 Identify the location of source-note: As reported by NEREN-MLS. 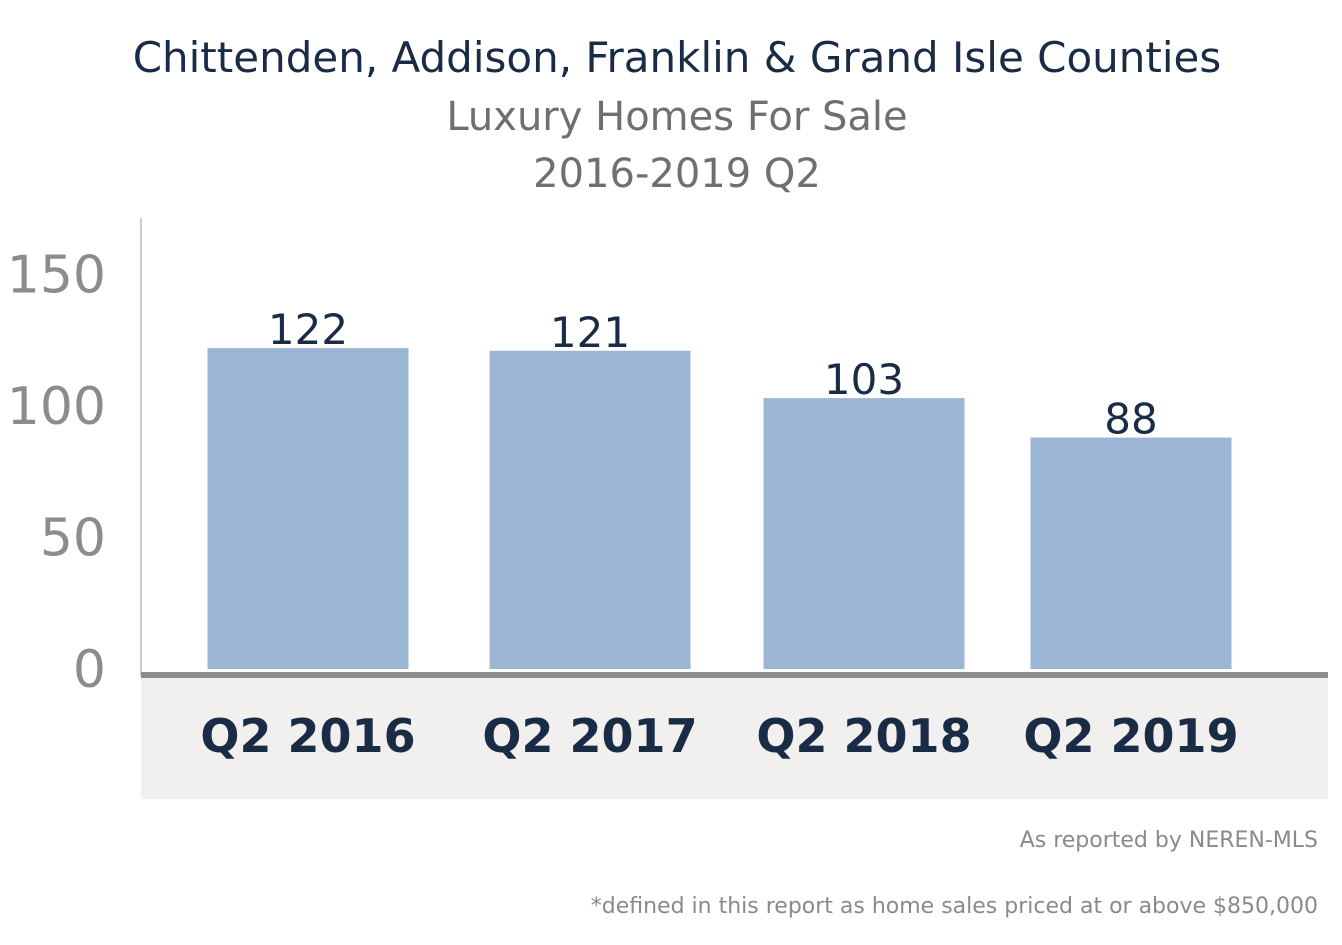
(1169, 840).